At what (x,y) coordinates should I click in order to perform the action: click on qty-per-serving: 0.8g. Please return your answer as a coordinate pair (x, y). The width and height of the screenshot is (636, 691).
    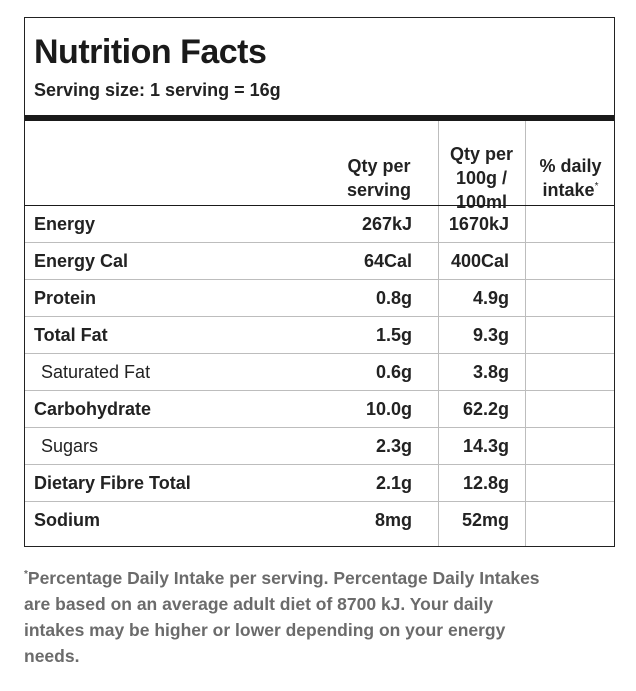
    Looking at the image, I should click on (393, 298).